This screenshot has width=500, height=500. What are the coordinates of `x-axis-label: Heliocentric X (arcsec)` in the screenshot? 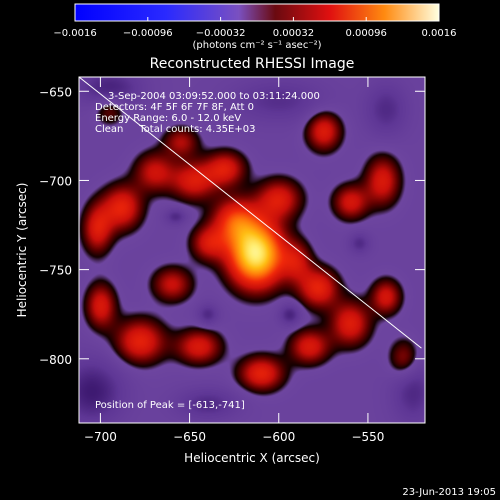 It's located at (252, 458).